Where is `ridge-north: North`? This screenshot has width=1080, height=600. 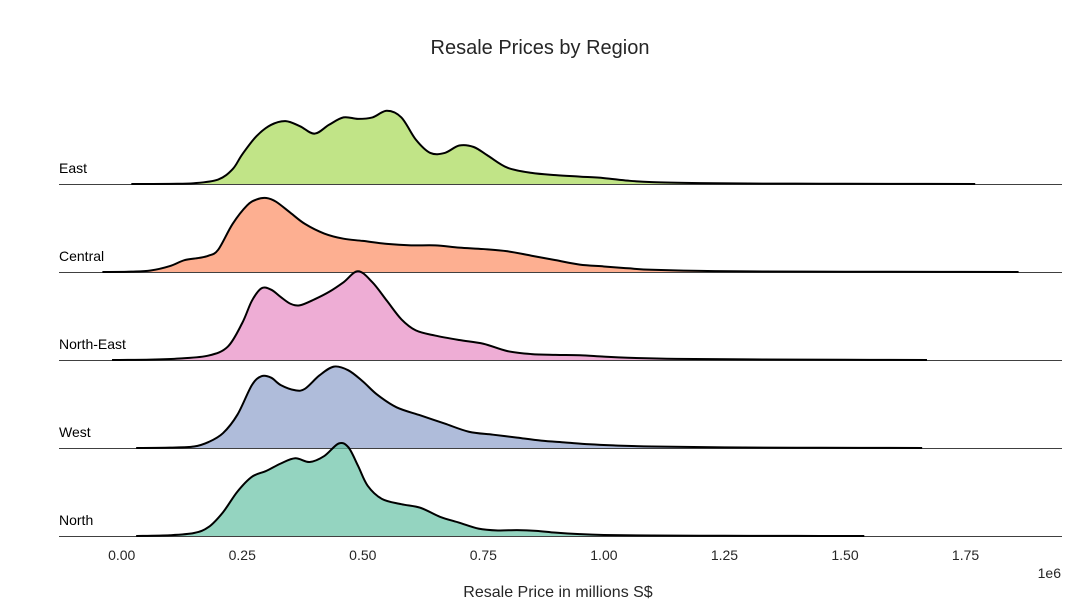
ridge-north: North is located at coordinates (560, 489).